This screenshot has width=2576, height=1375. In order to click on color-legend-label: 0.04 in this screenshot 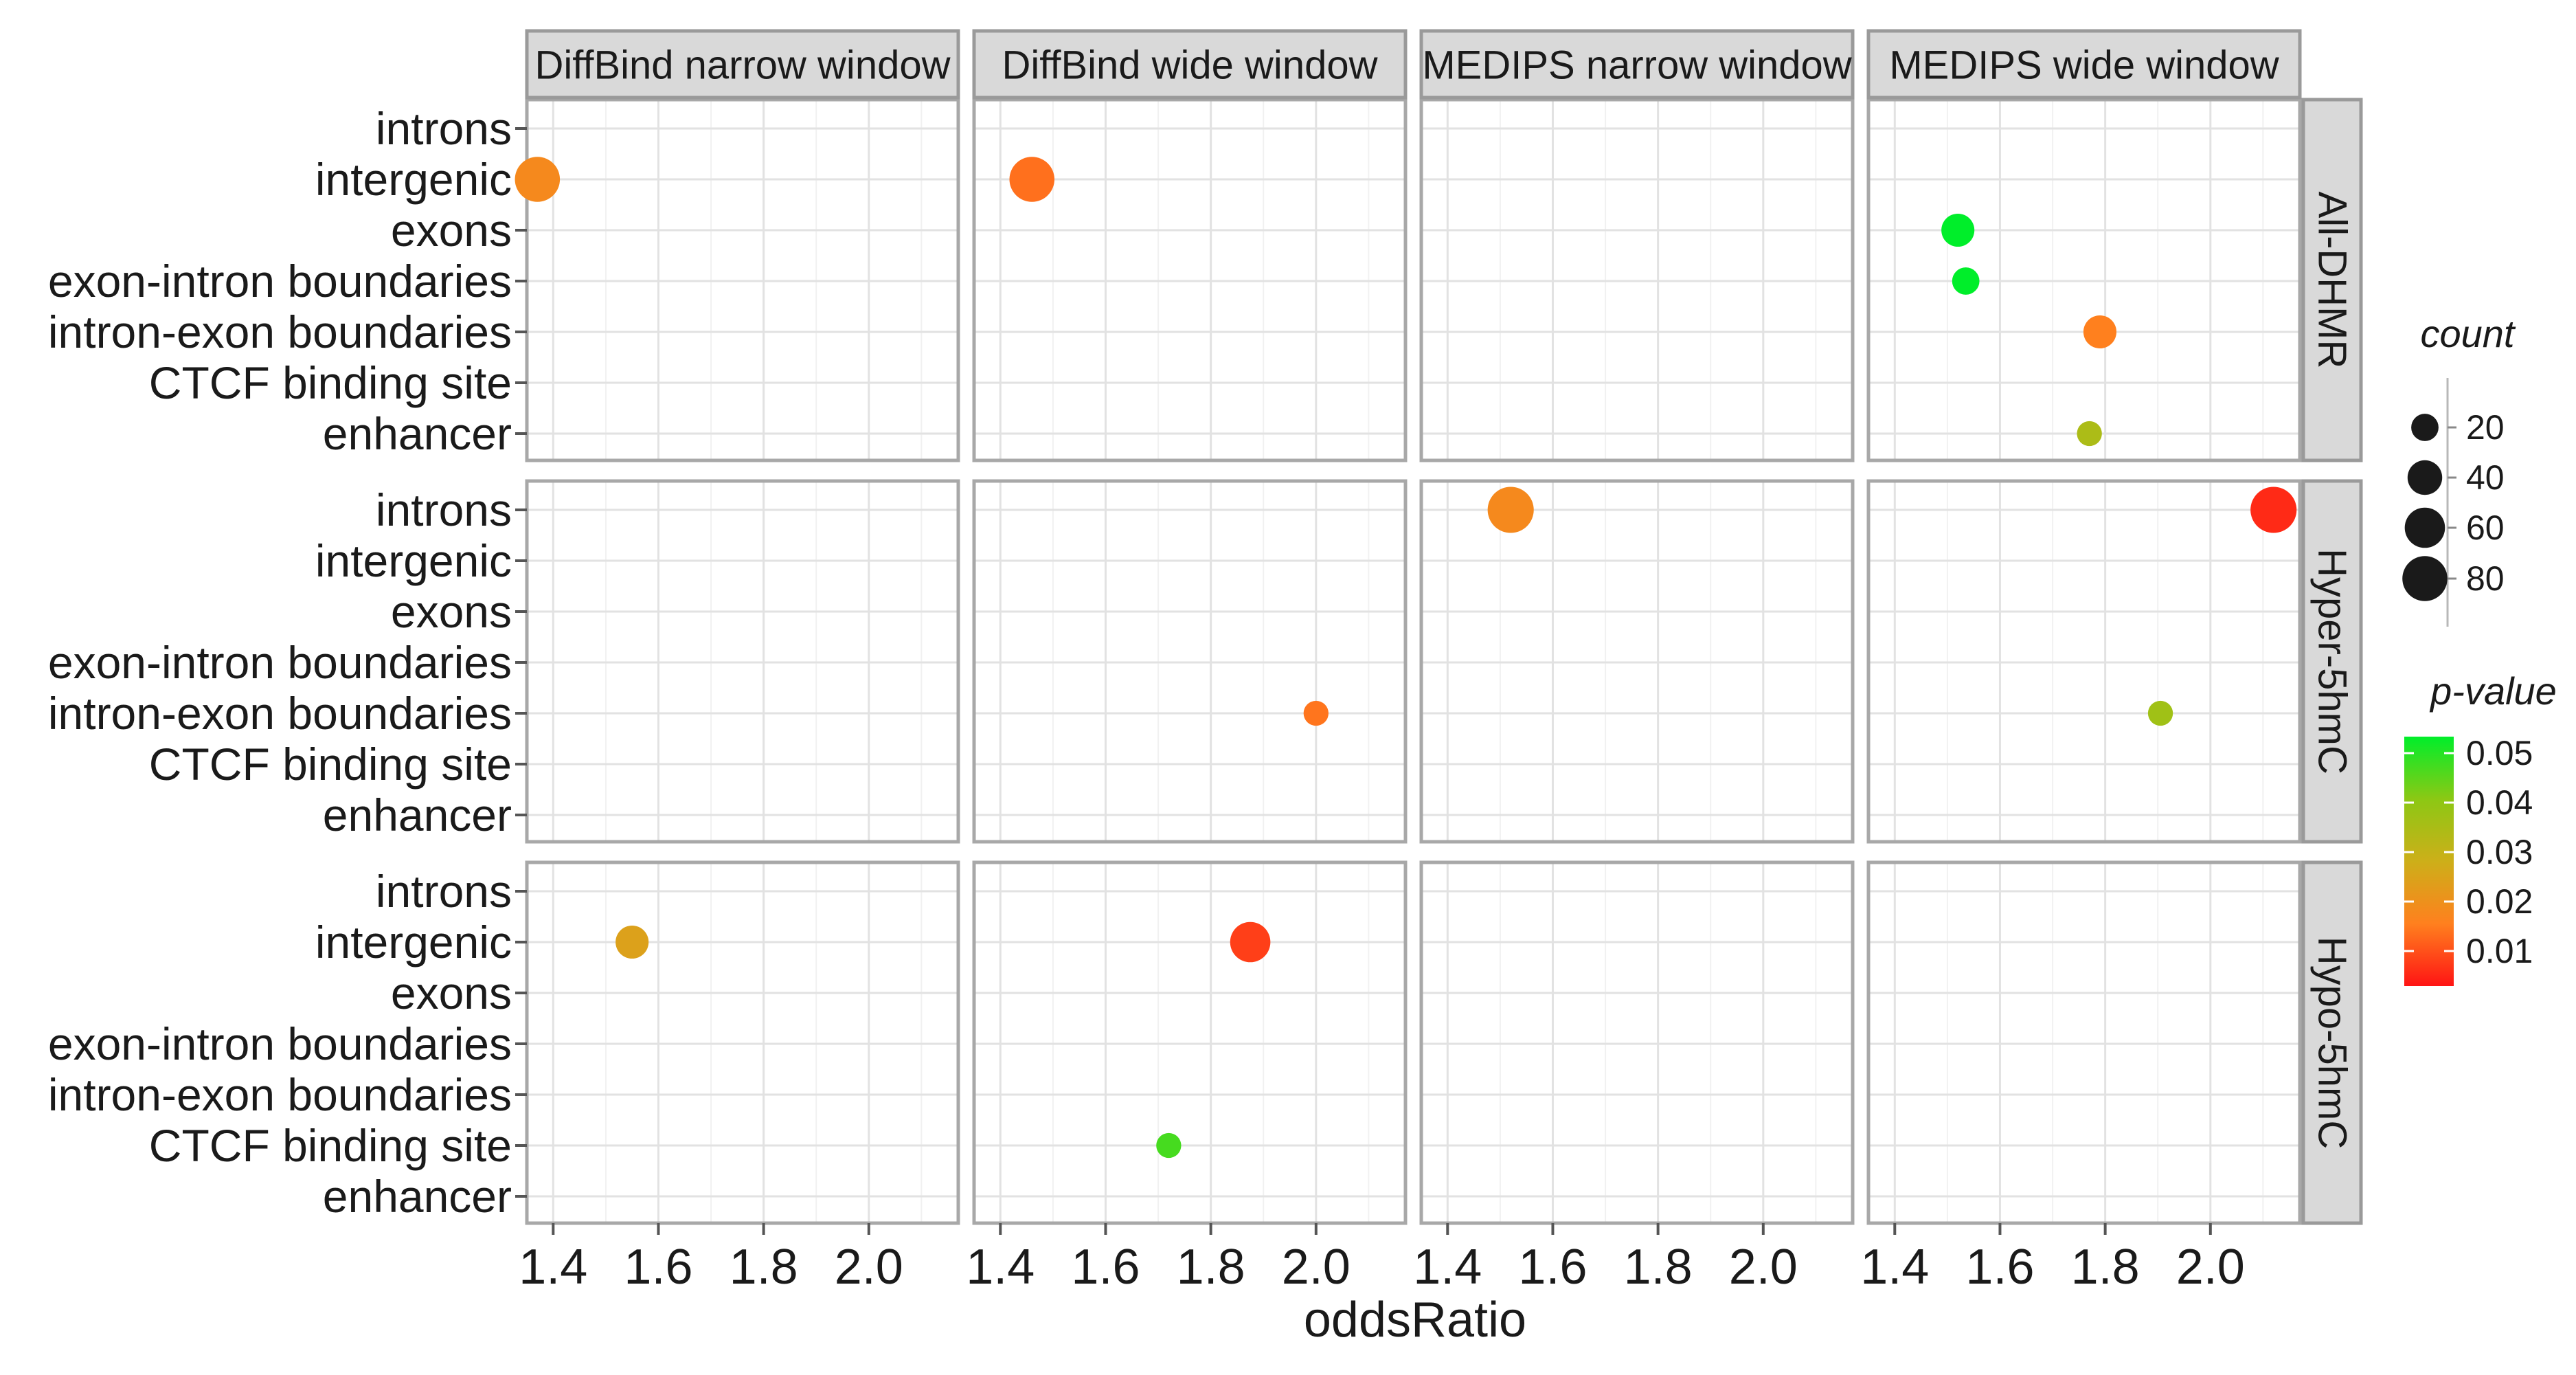, I will do `click(2499, 802)`.